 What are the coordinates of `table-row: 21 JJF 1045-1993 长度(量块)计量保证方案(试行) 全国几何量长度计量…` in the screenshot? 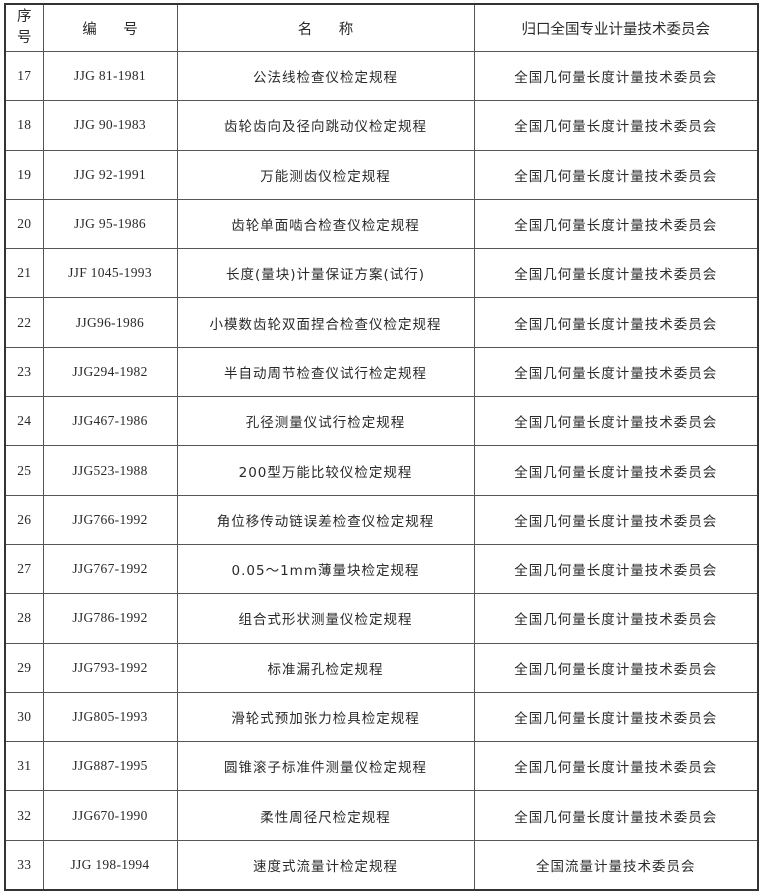 It's located at (381, 273).